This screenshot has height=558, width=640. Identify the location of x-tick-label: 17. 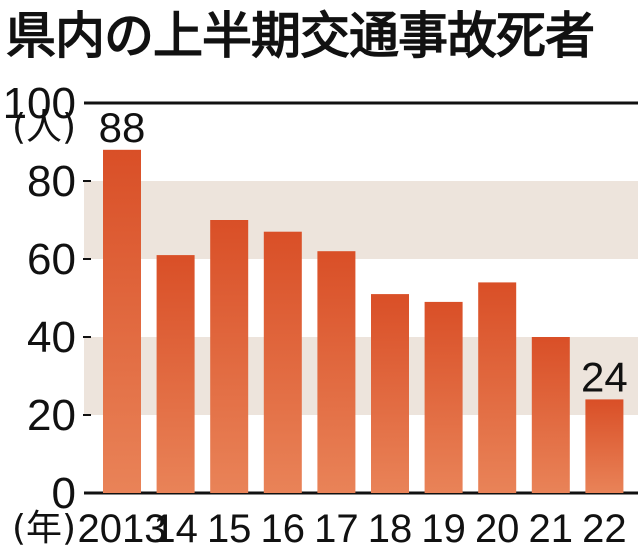
(336, 529).